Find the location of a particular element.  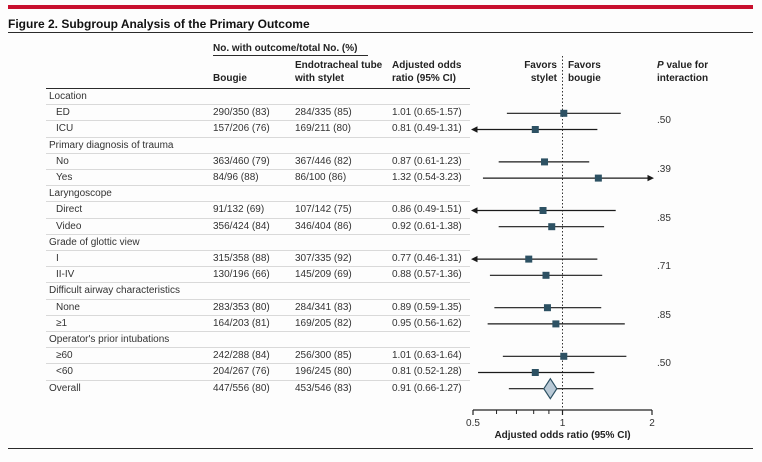

stylet-value: 346/404 (86) is located at coordinates (323, 226).